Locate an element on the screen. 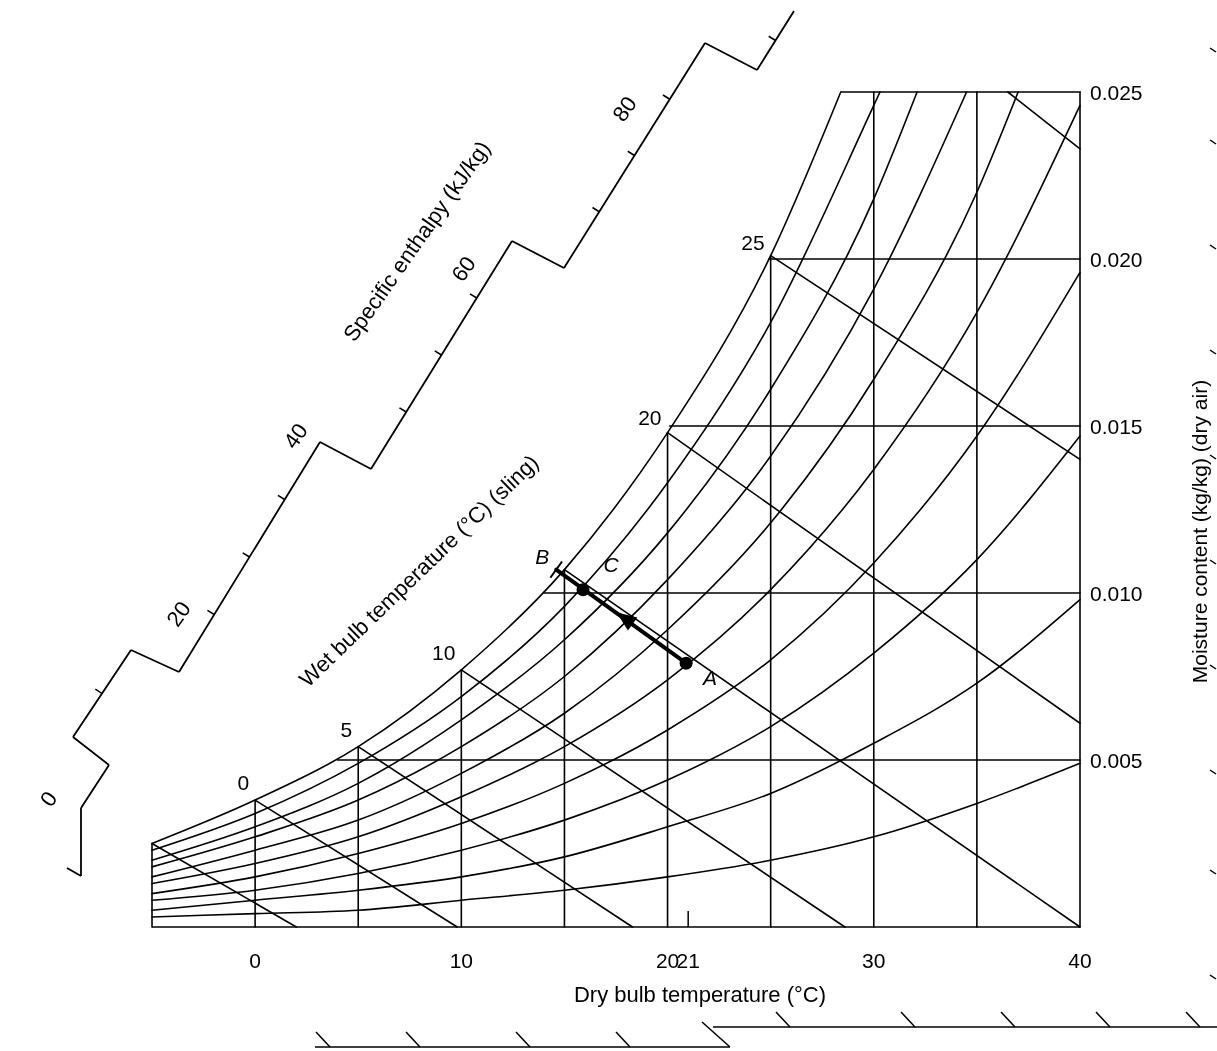 The image size is (1217, 1051). annotation: 25 is located at coordinates (753, 242).